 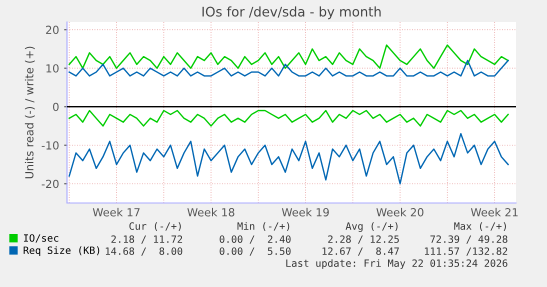 What do you see at coordinates (397, 264) in the screenshot?
I see `text: Last update: Fri May 22 01:35:24 2026` at bounding box center [397, 264].